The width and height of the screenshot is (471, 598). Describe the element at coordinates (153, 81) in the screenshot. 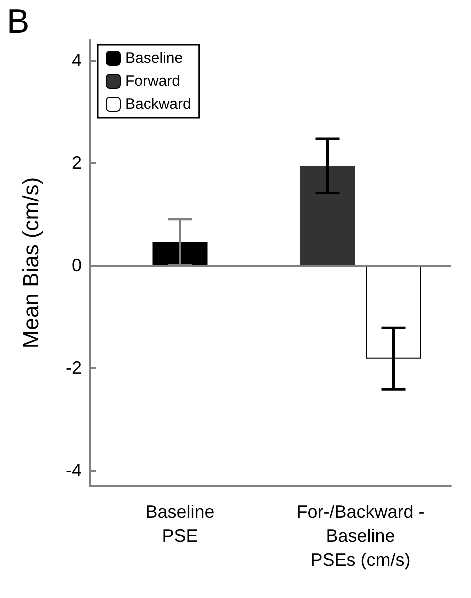

I see `legend-label: Forward` at that location.